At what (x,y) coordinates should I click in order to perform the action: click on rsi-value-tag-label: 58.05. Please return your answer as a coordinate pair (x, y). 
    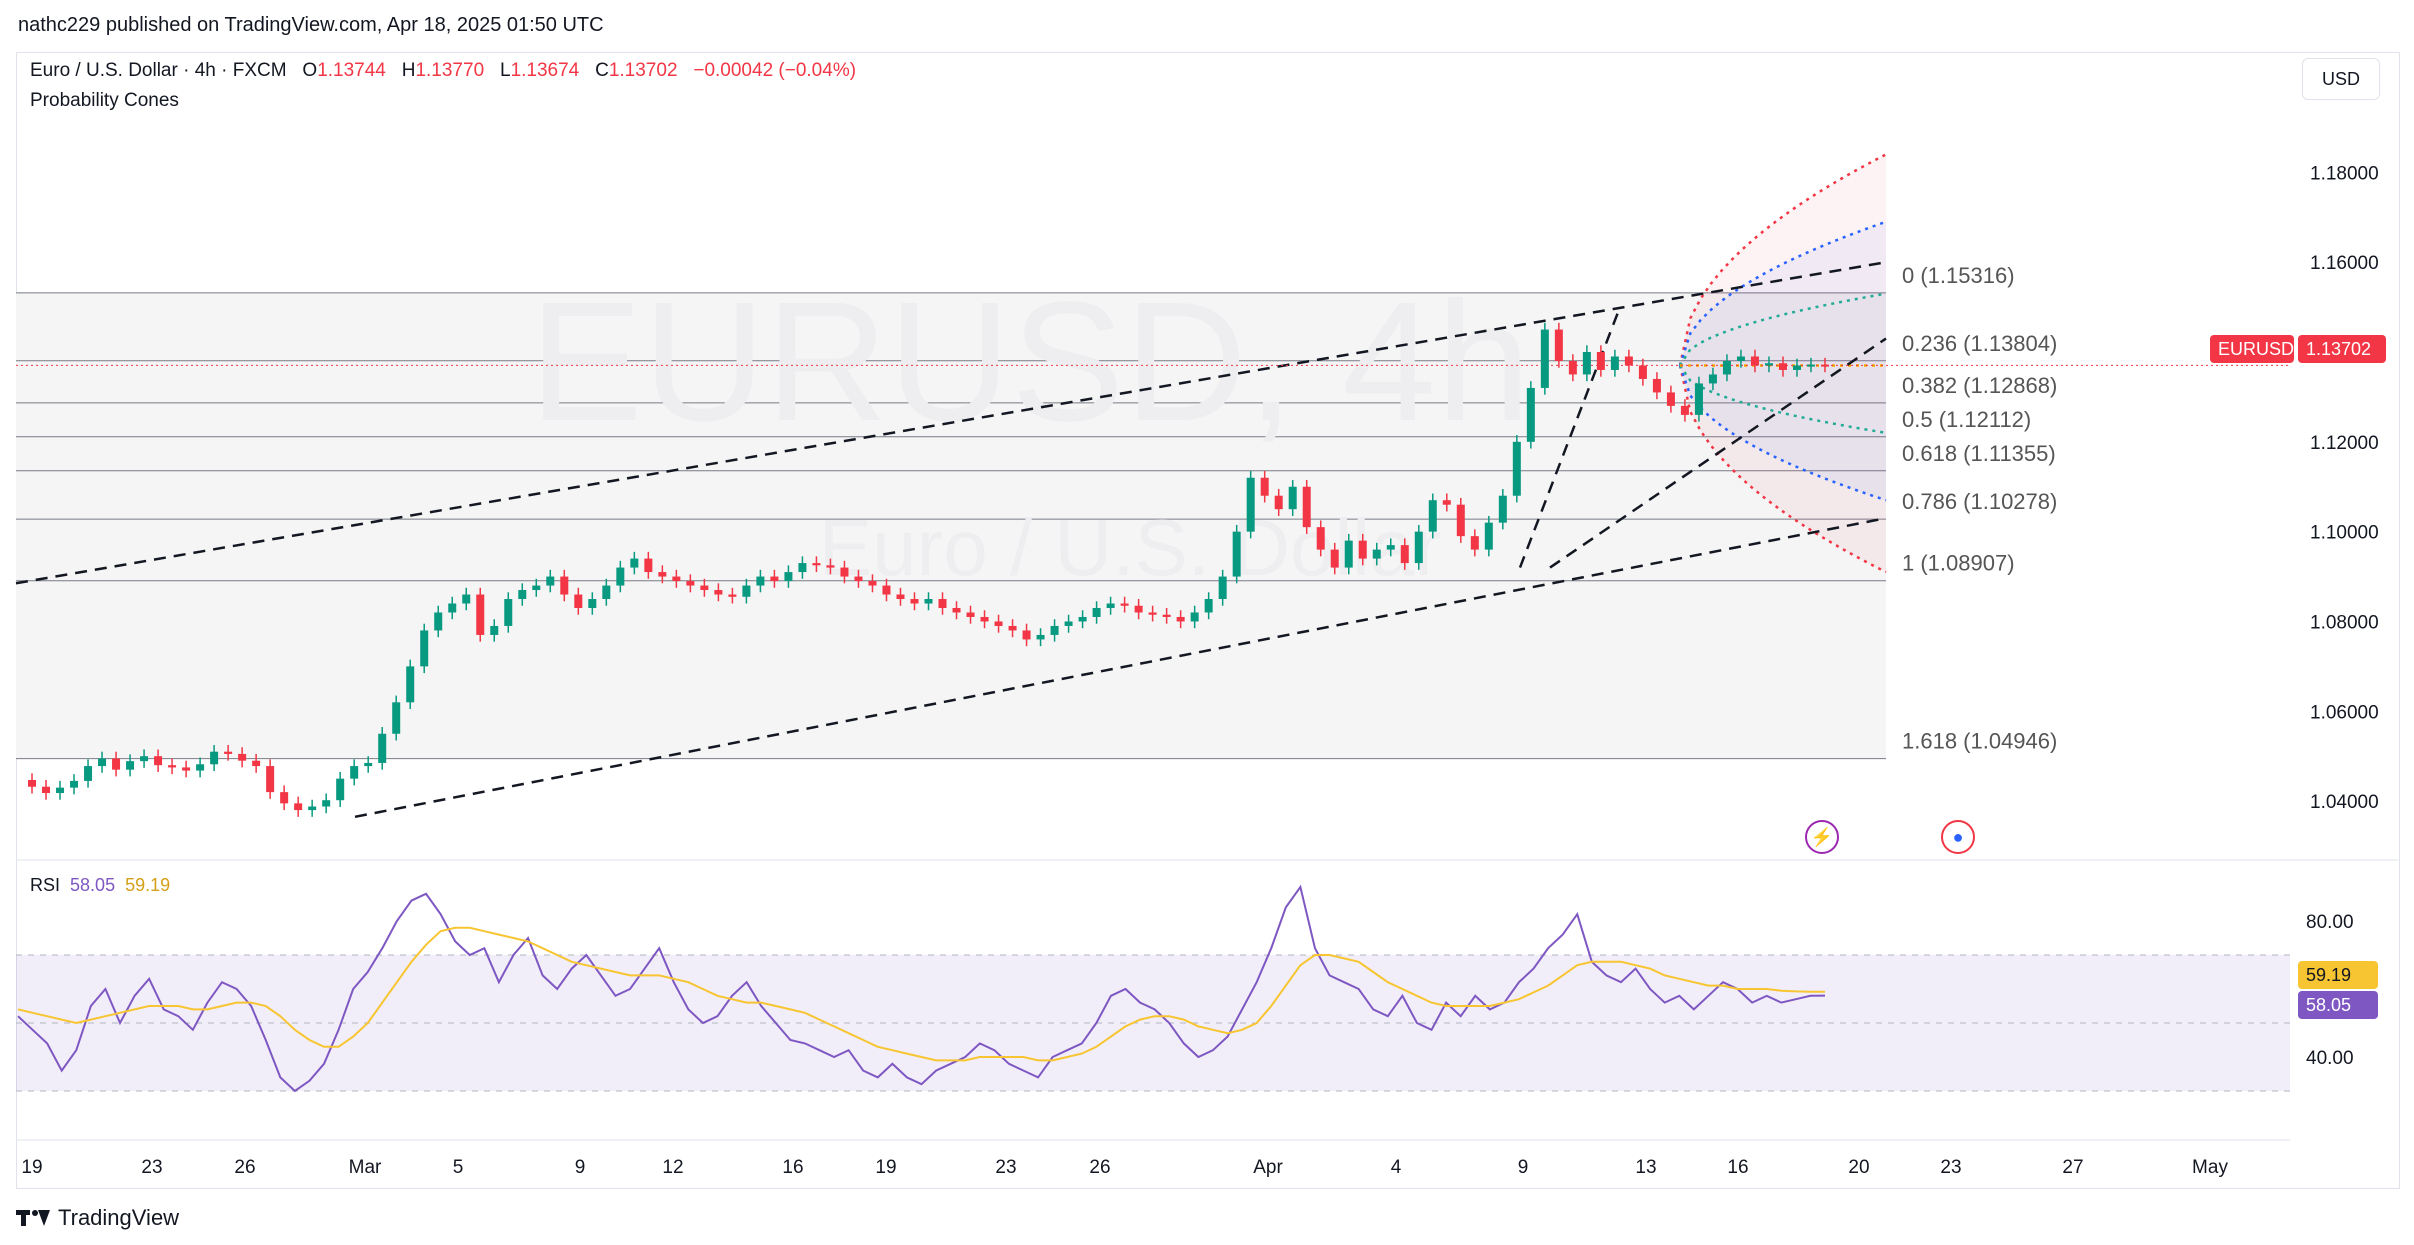
    Looking at the image, I should click on (2329, 1004).